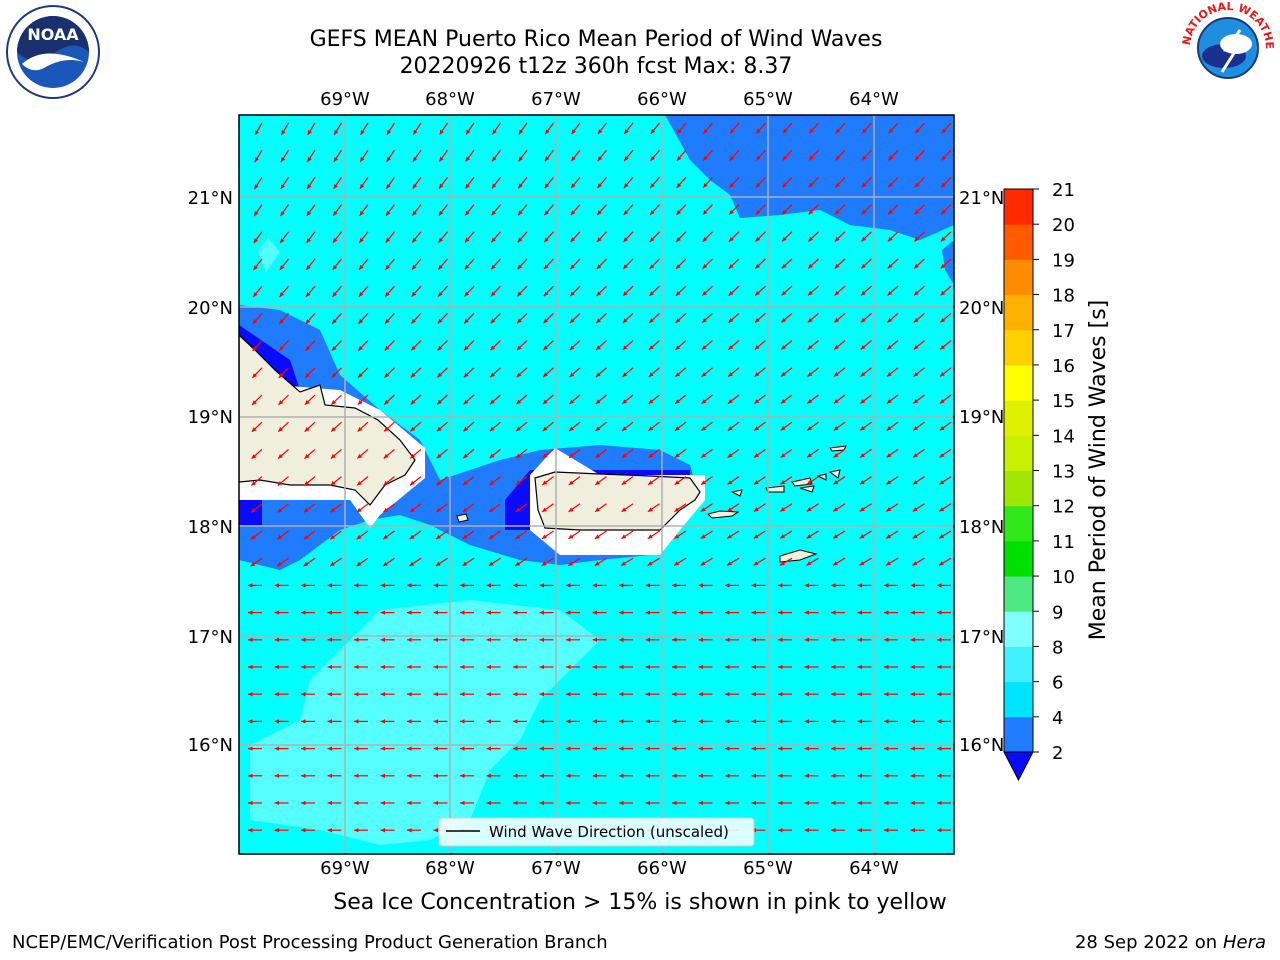 Image resolution: width=1280 pixels, height=960 pixels. I want to click on colorbar-tick-label: 21, so click(1063, 190).